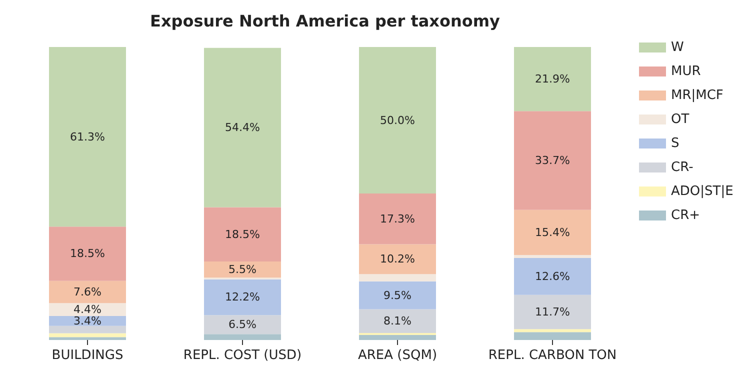 This screenshot has height=374, width=756. I want to click on data-label: 17.3%, so click(397, 219).